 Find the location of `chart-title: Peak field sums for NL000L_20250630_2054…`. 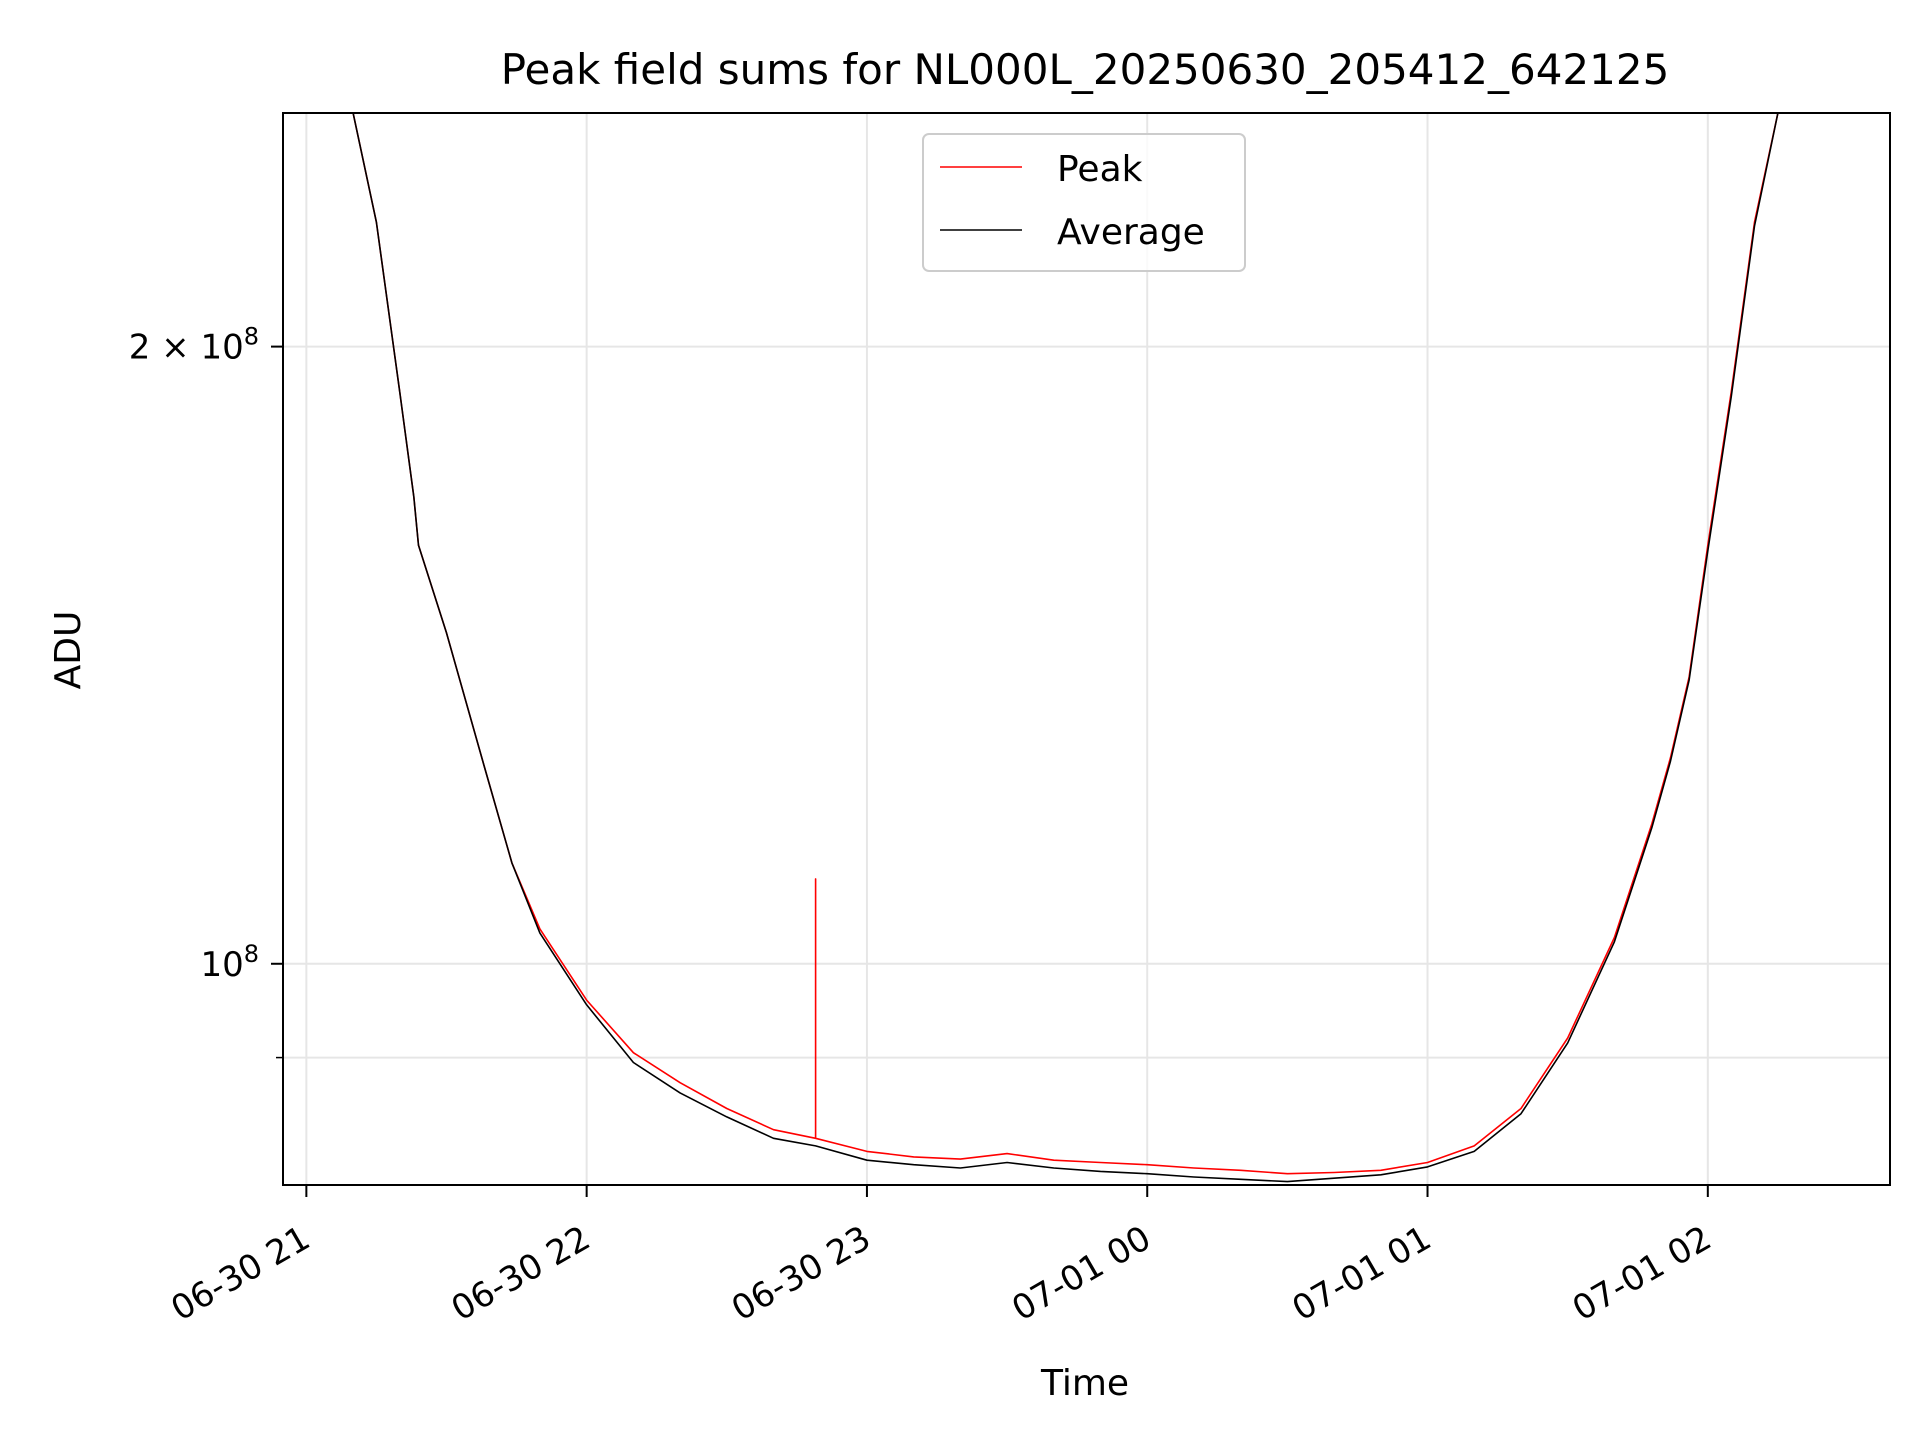

chart-title: Peak field sums for NL000L_20250630_2054… is located at coordinates (1085, 69).